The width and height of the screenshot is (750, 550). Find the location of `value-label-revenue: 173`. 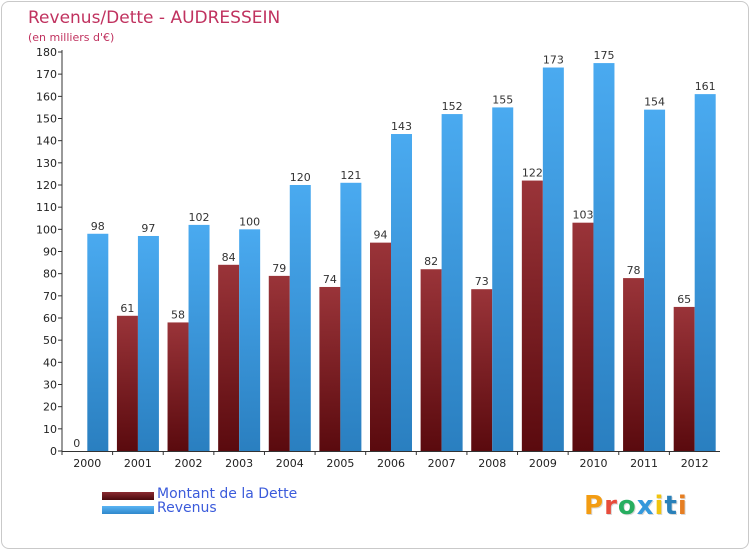

value-label-revenue: 173 is located at coordinates (553, 60).